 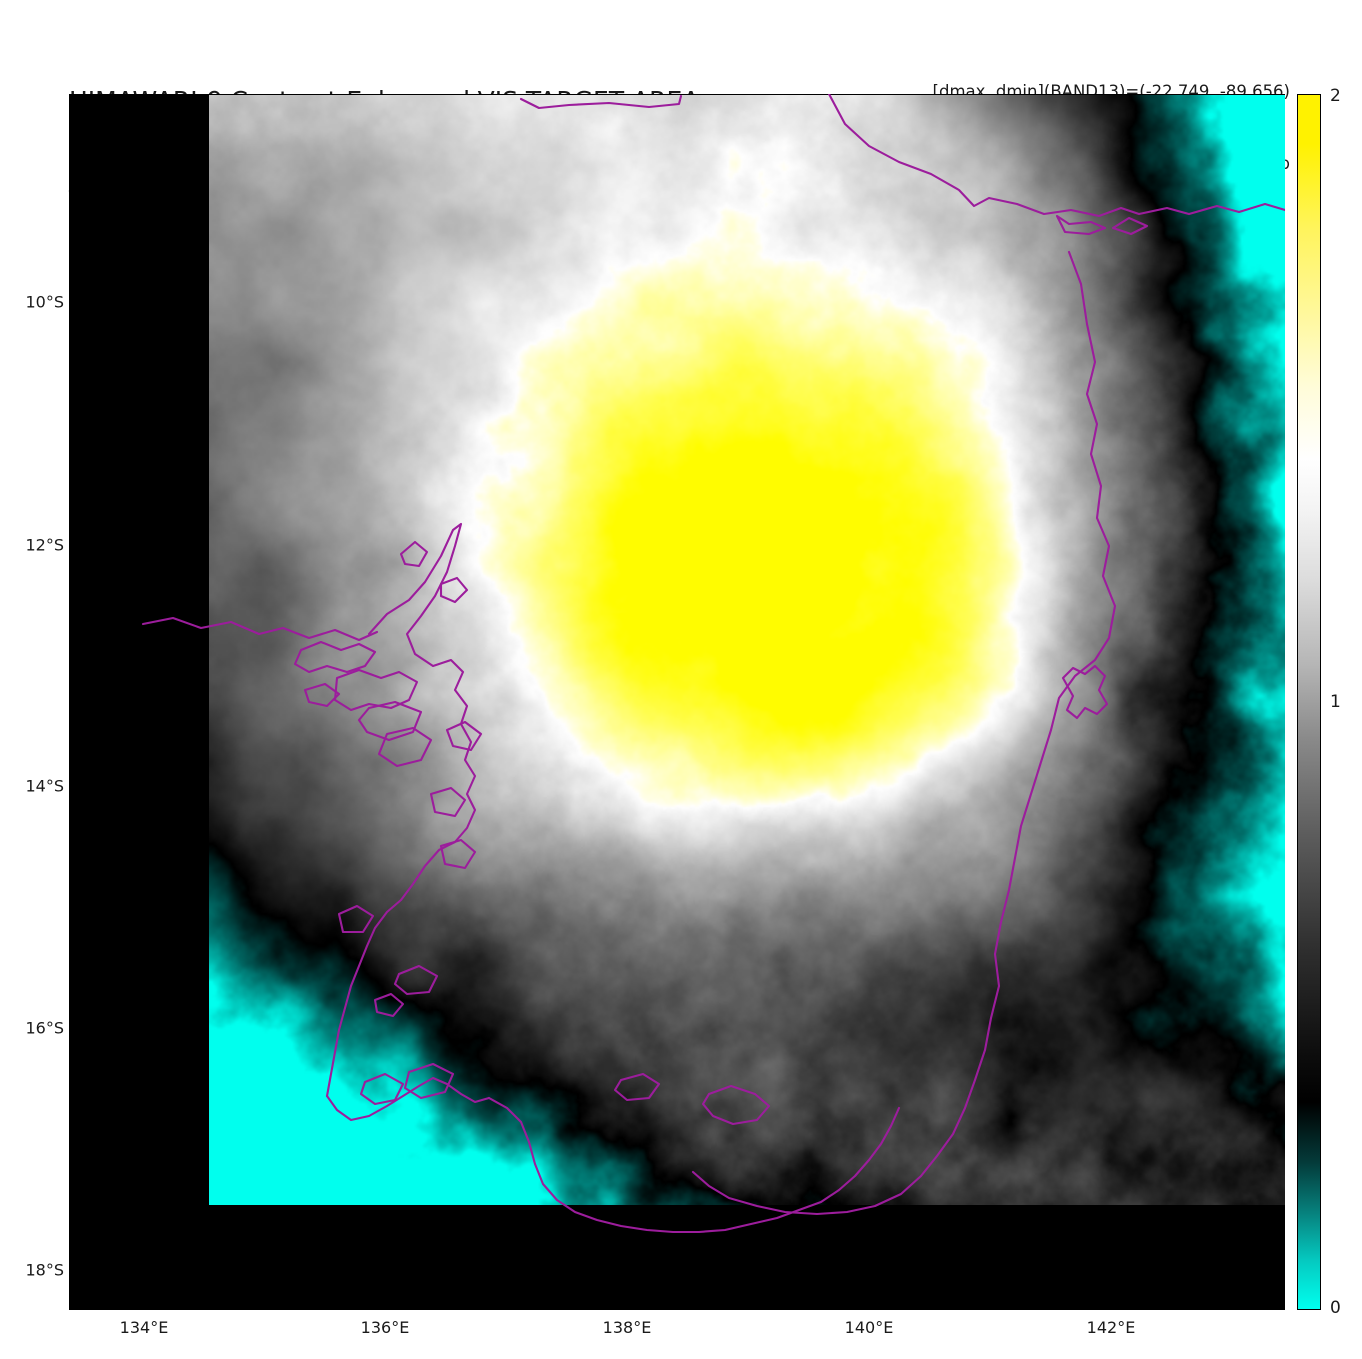 What do you see at coordinates (1335, 1308) in the screenshot?
I see `colorbar-tick-2: 0` at bounding box center [1335, 1308].